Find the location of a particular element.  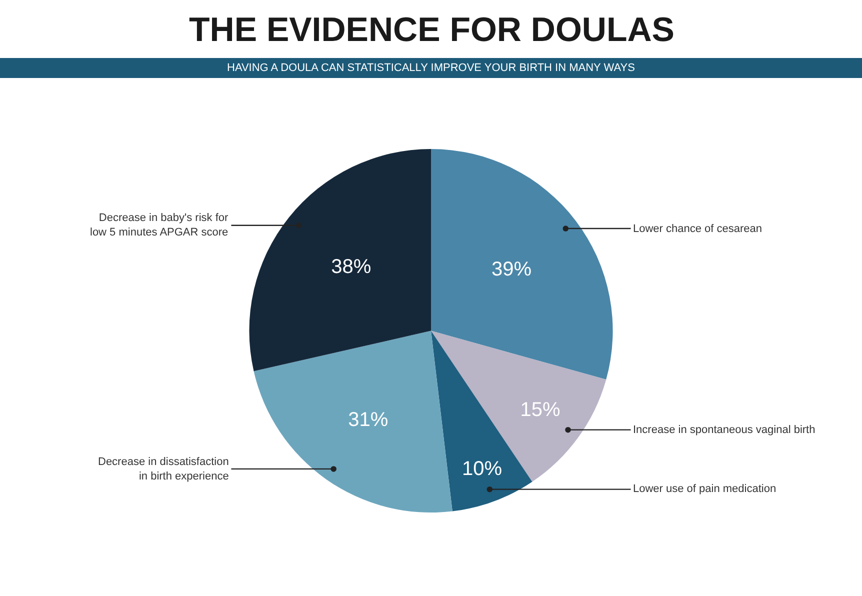

slice-label: Decrease in baby's risk for low 5 minutes APGAR score is located at coordinates (159, 225).